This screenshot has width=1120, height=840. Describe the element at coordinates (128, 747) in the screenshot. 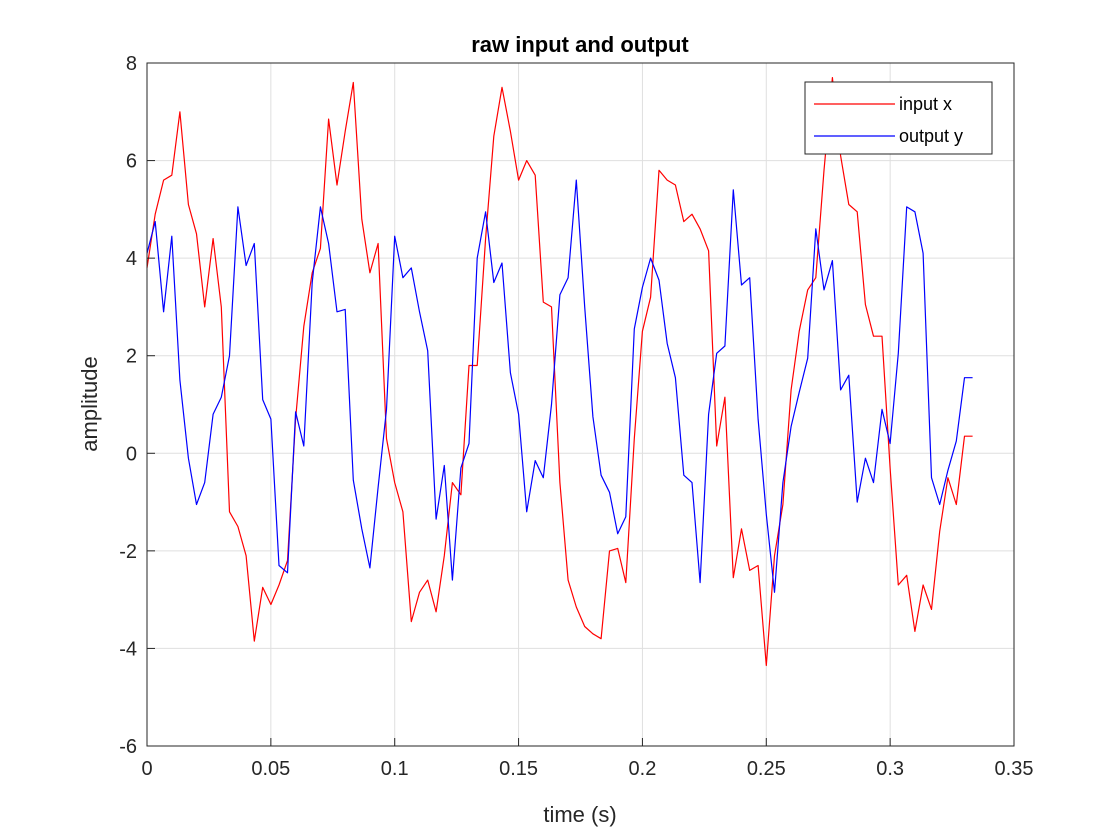

I see `y-tick-label: -6` at that location.